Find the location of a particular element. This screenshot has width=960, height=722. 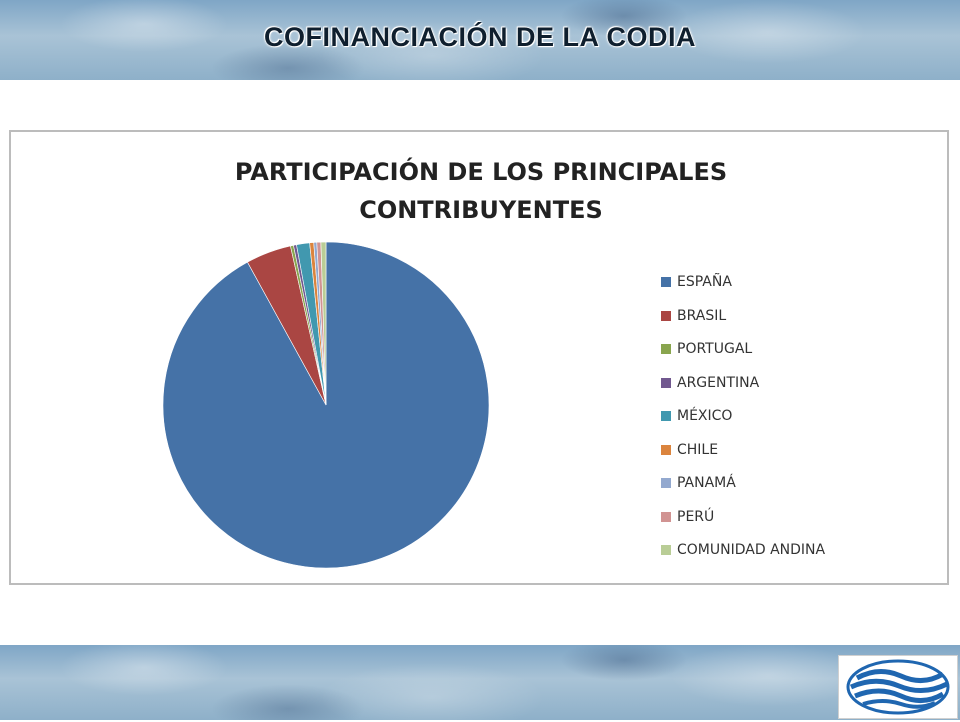

legend-label: CHILE is located at coordinates (698, 449).